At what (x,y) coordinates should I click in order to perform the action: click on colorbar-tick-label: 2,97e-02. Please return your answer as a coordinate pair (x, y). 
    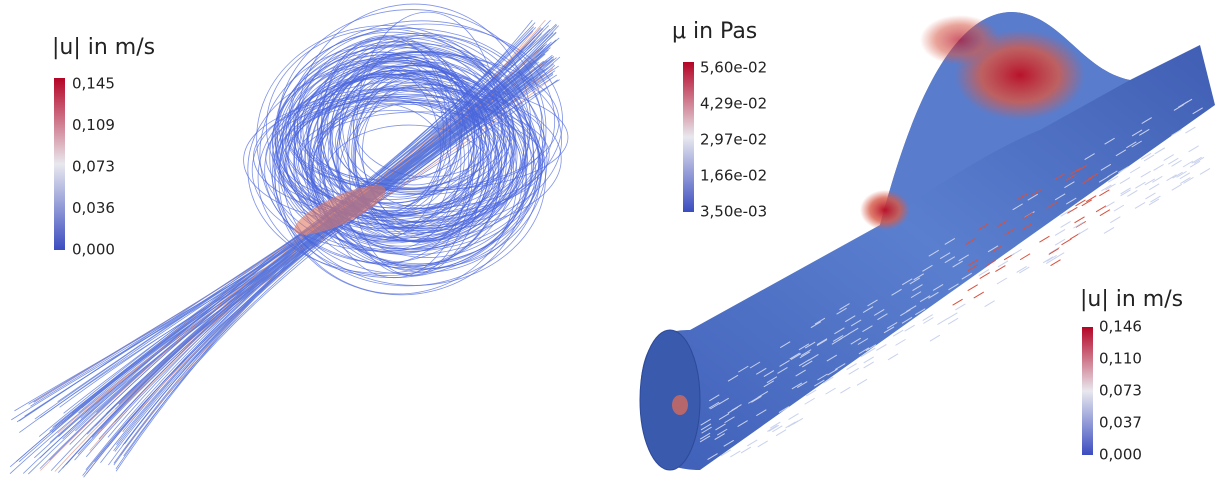
    Looking at the image, I should click on (733, 140).